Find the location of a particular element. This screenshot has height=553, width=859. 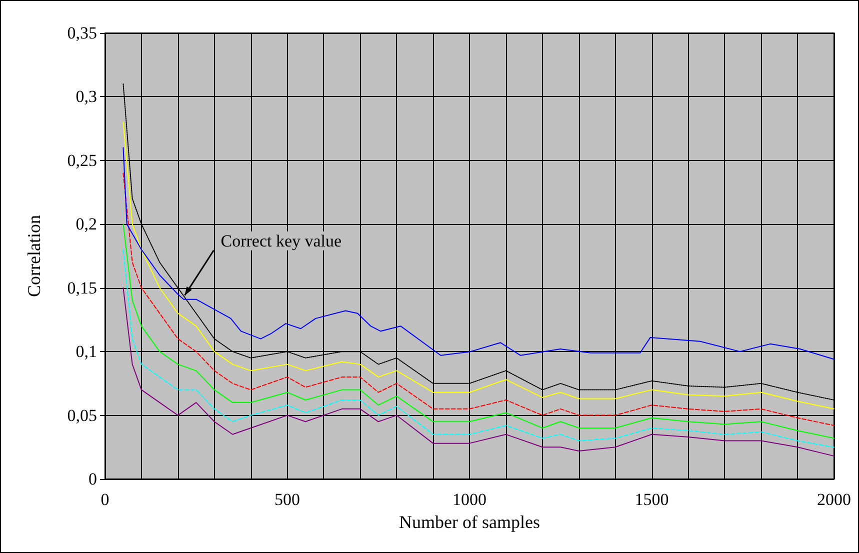

y-axis-title: Correlation is located at coordinates (34, 256).